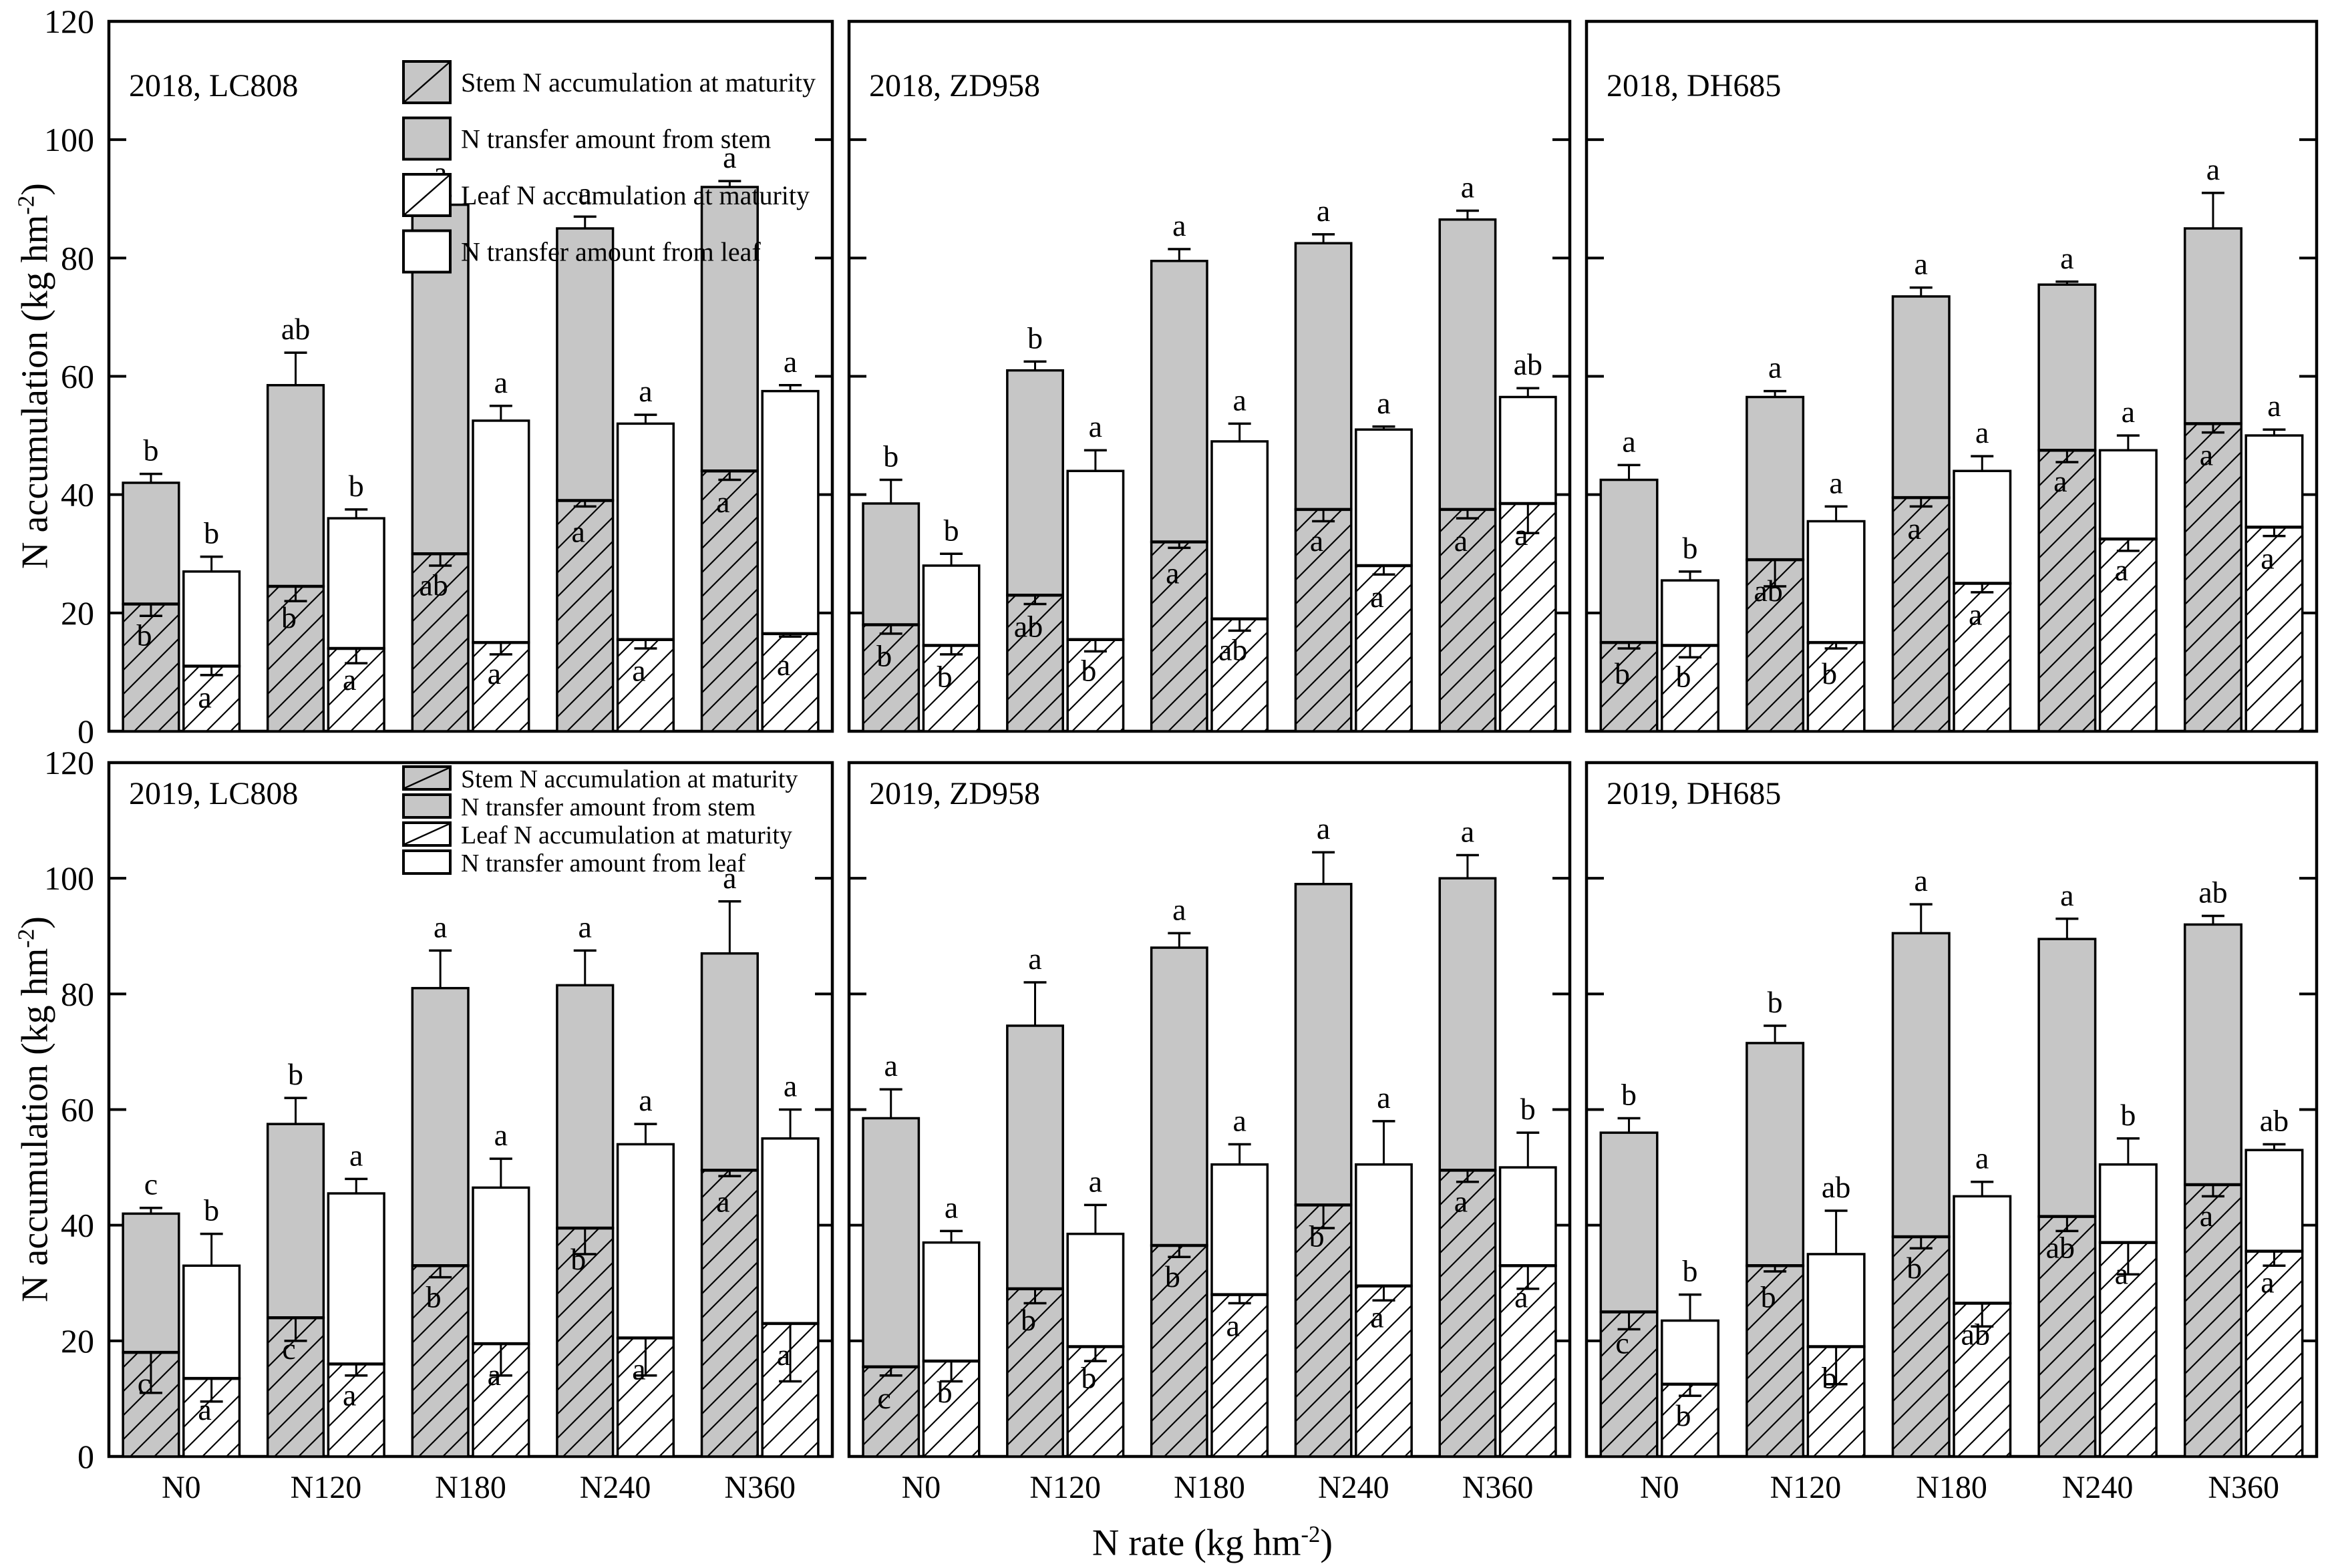 The image size is (2332, 1568). I want to click on legend-item: Stem N accumulation at maturity, so click(600, 779).